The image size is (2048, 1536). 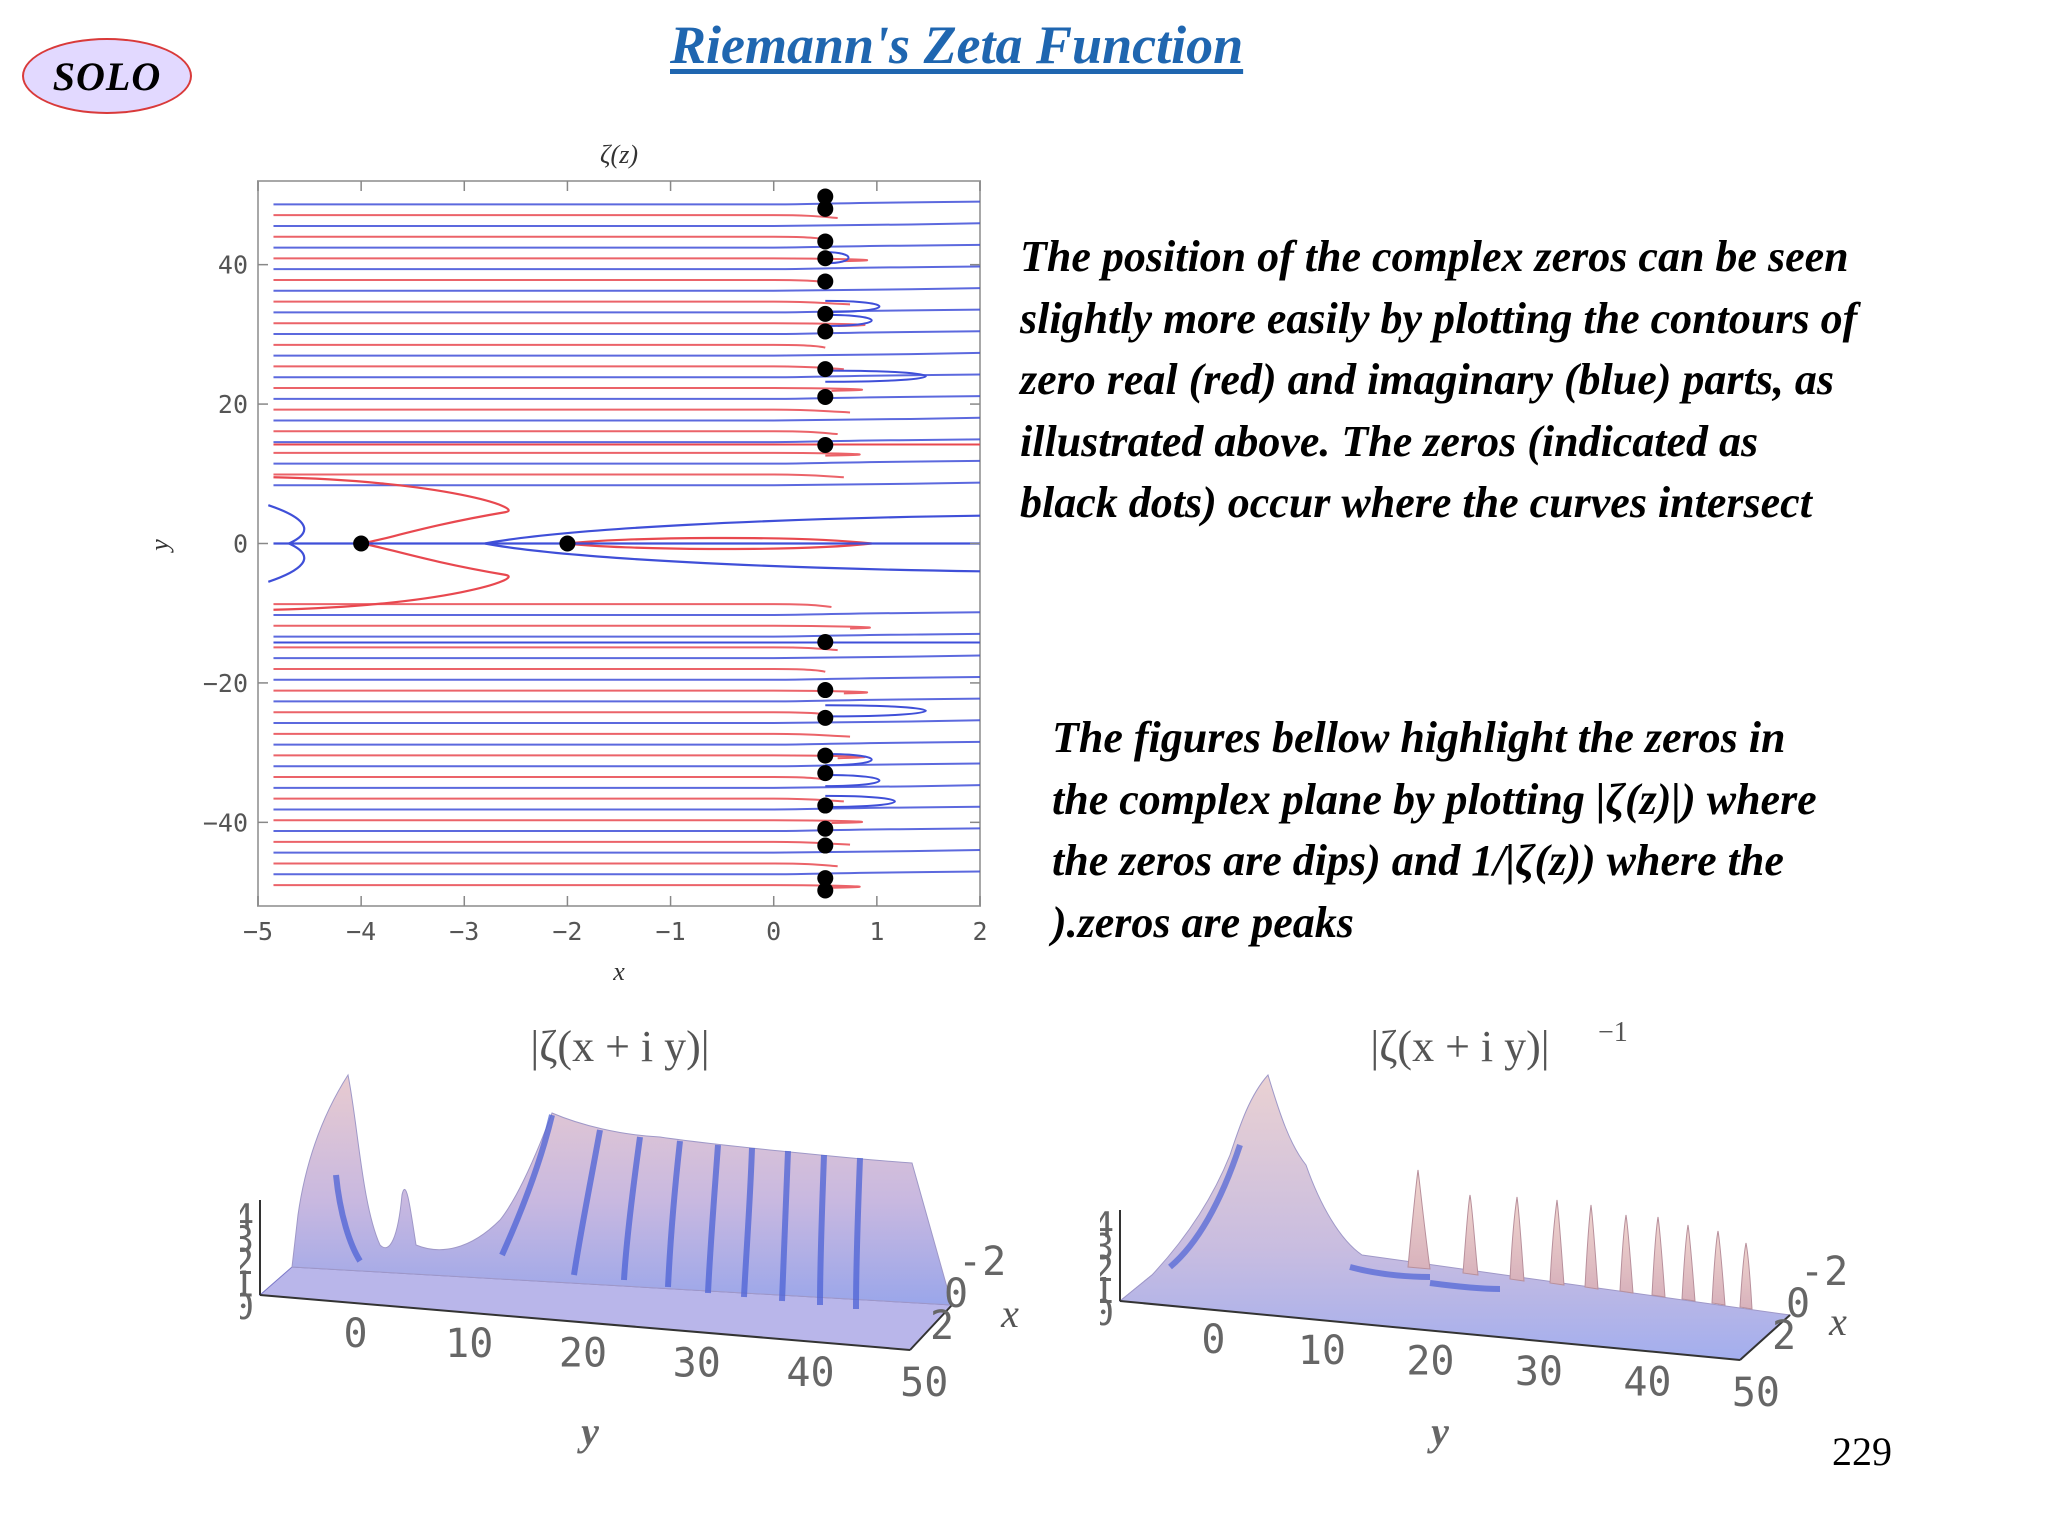 I want to click on surface2-y-ticks: 0 10 20 30 40 50, so click(x=1490, y=1366).